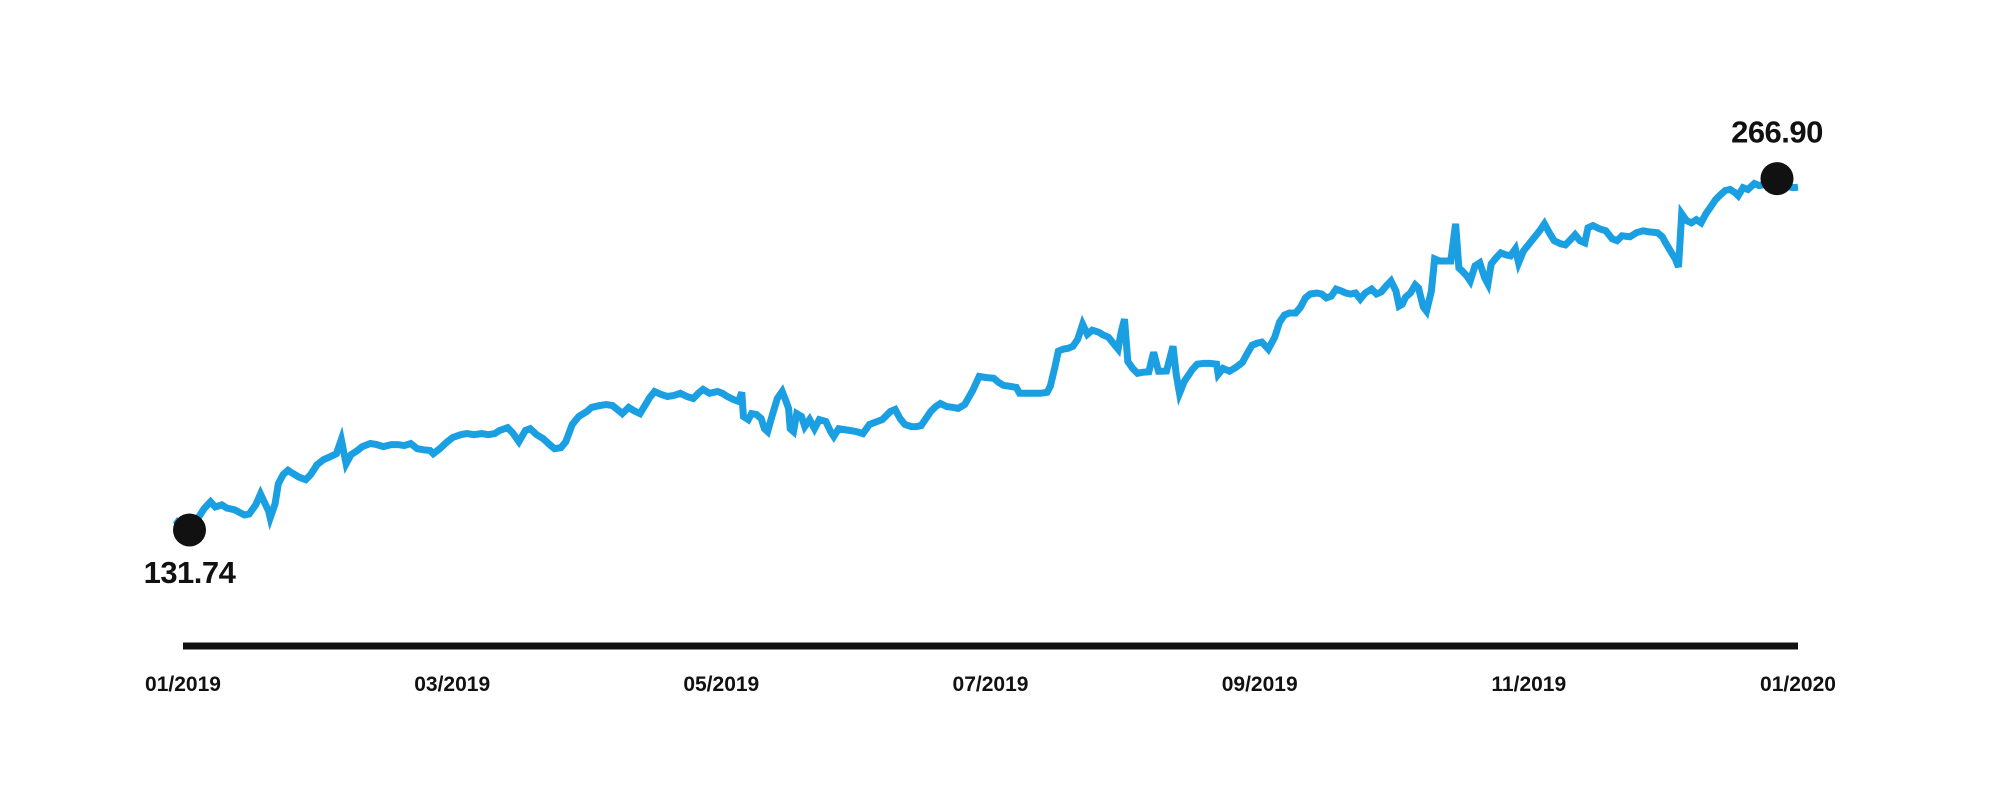 This screenshot has height=800, width=2000. What do you see at coordinates (1777, 179) in the screenshot?
I see `end-marker-dot` at bounding box center [1777, 179].